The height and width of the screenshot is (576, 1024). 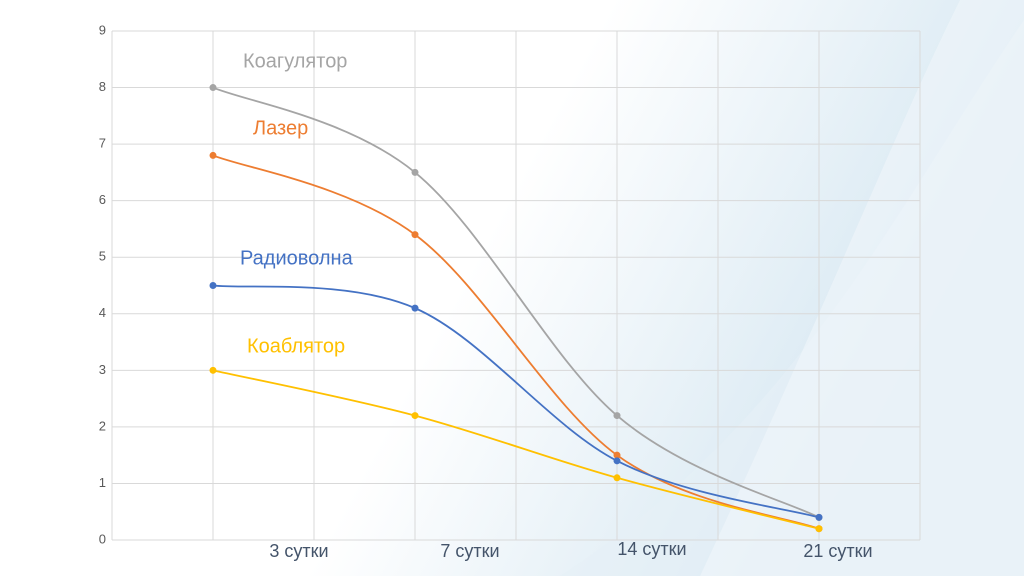 I want to click on x-tick-label: 3 сутки, so click(x=298, y=551).